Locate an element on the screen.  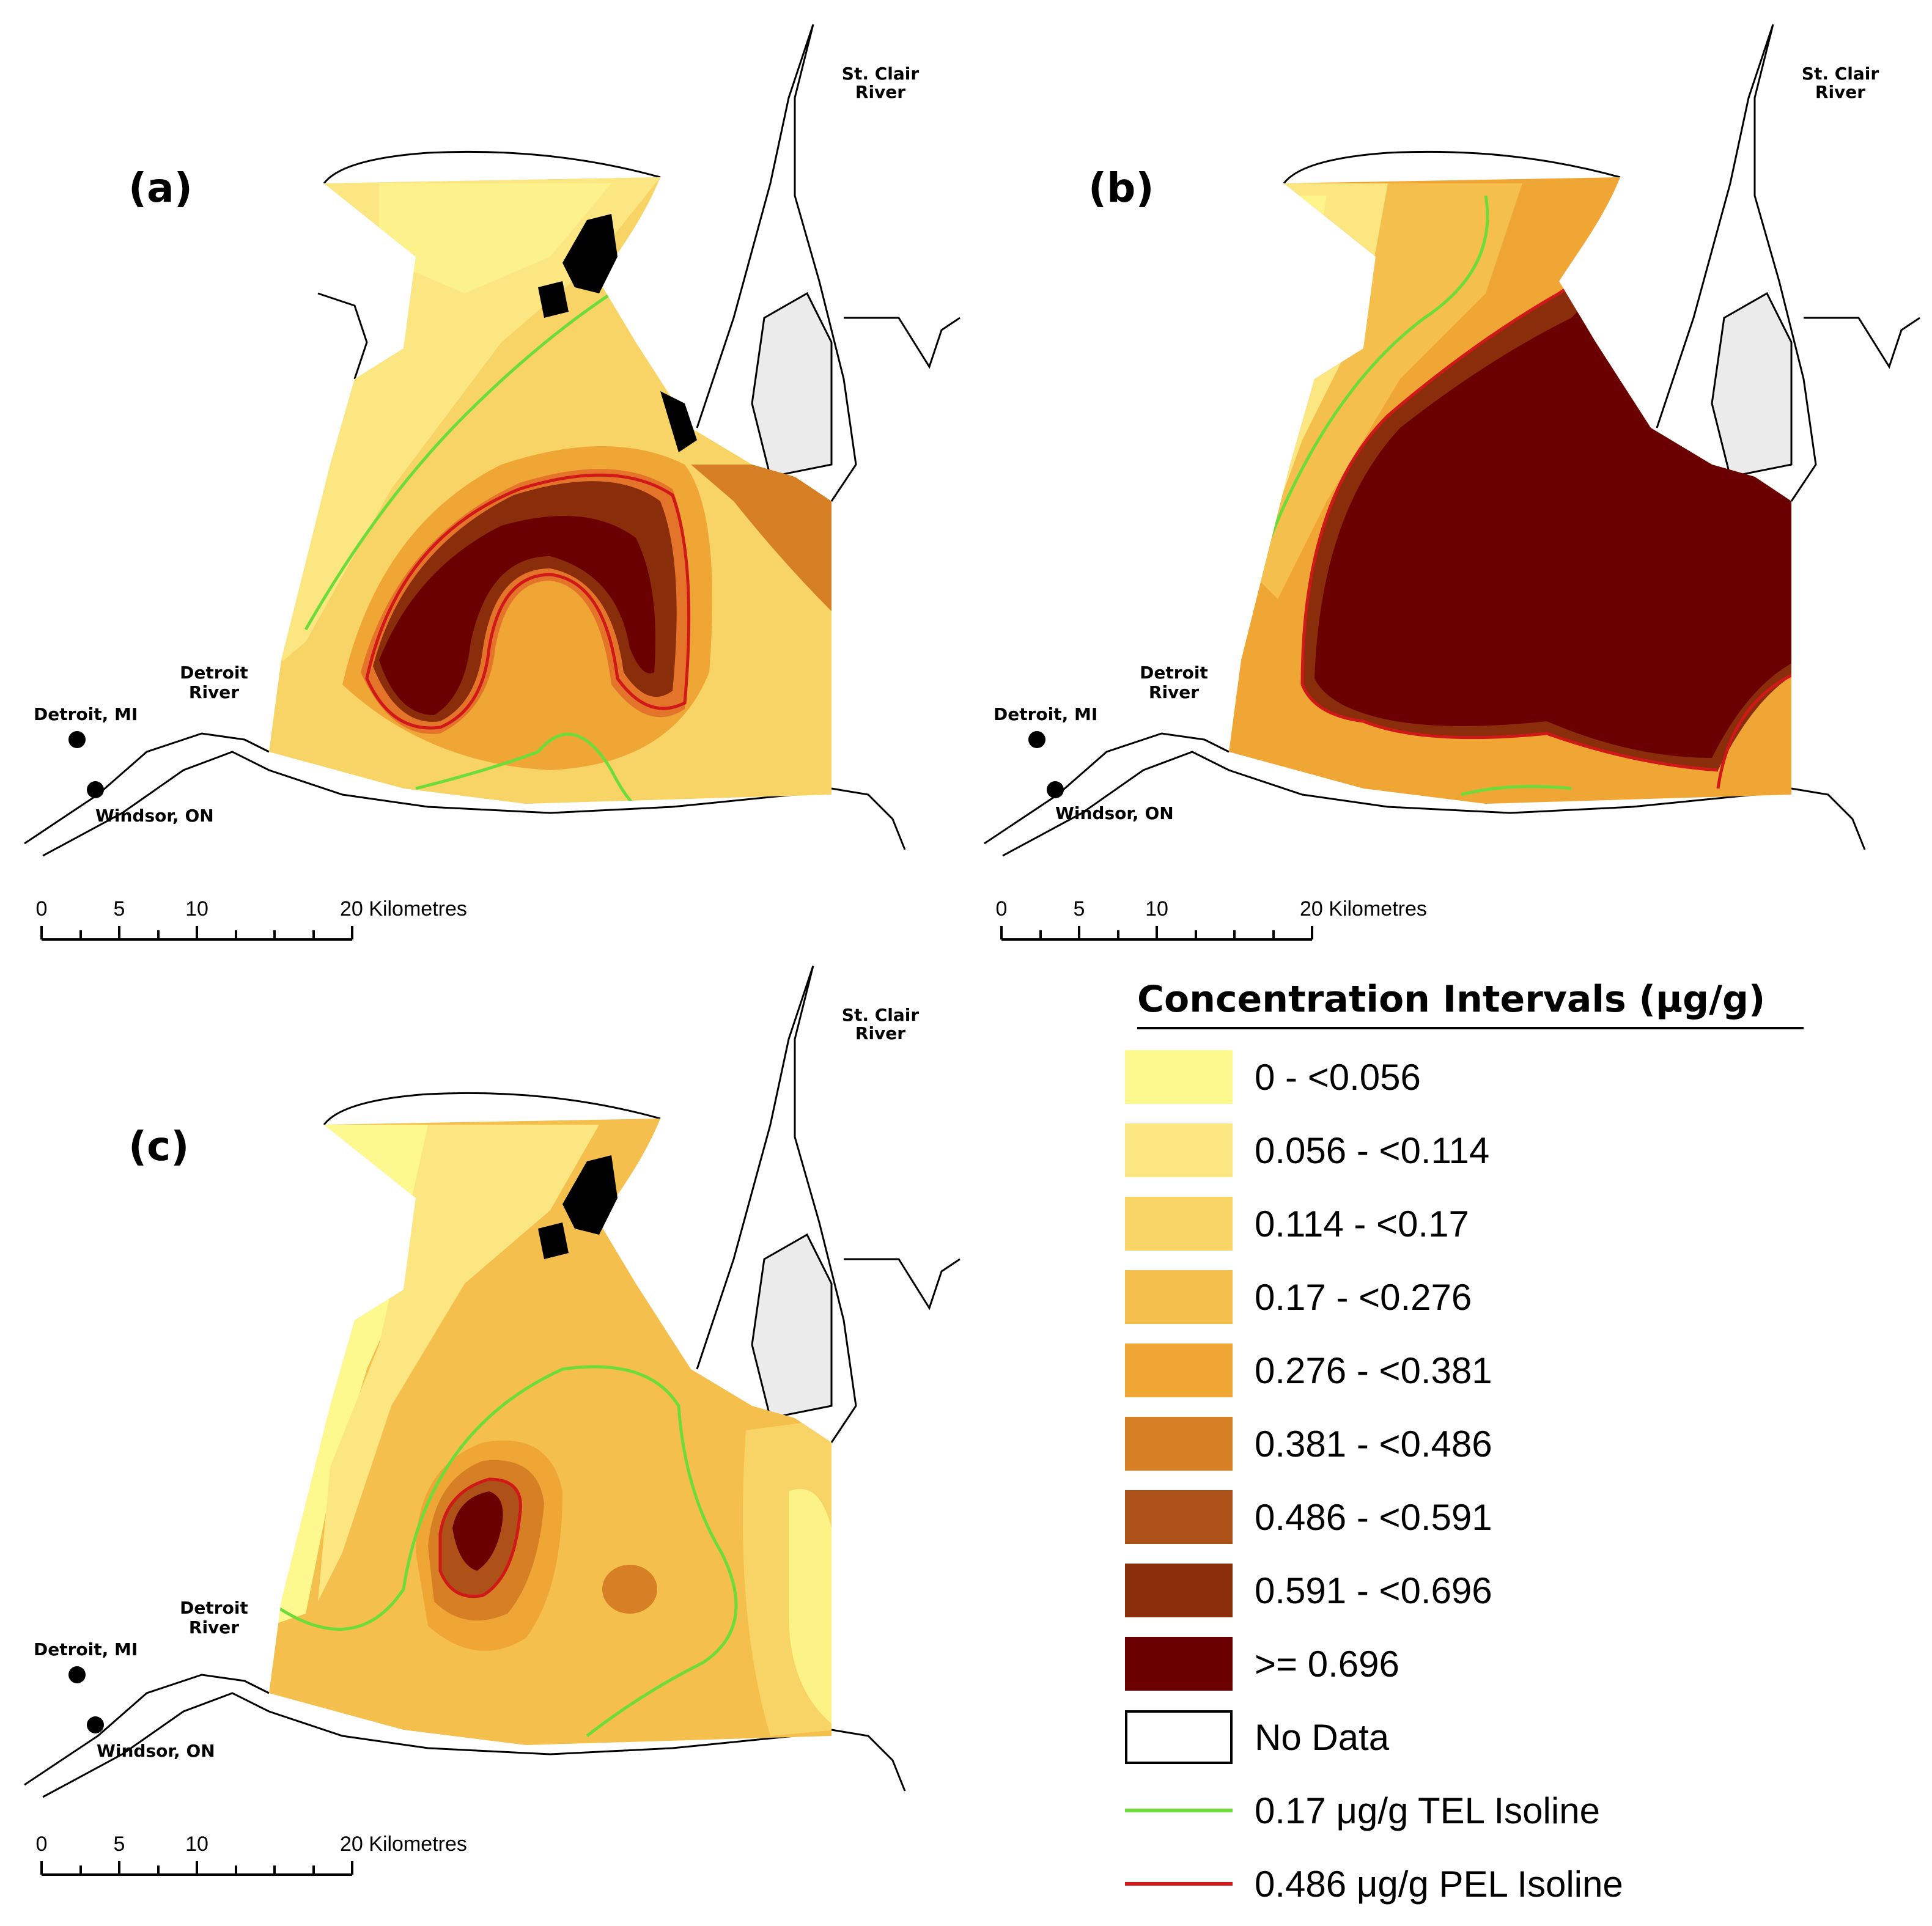
legend-item-pel-isoline: 0.486 μg/g PEL Isoline is located at coordinates (1467, 1883).